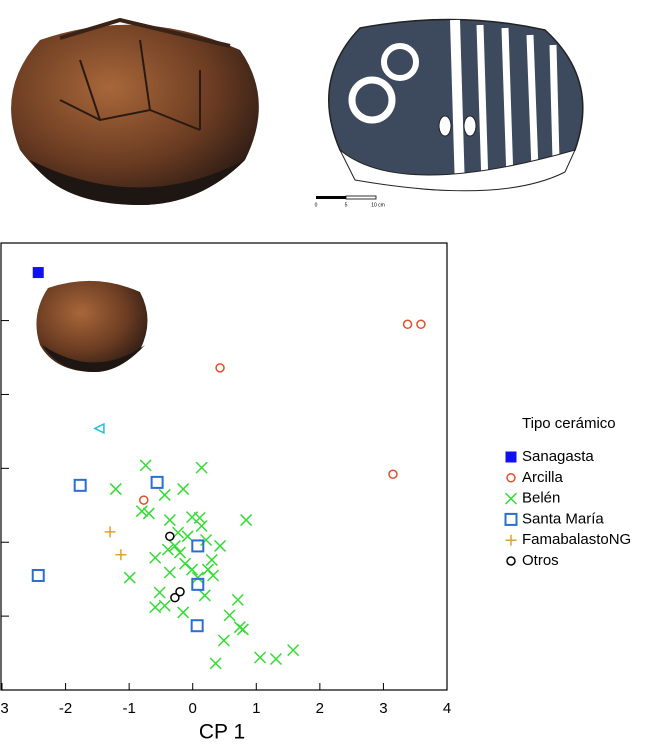  What do you see at coordinates (256, 708) in the screenshot?
I see `x-tick-label: 1` at bounding box center [256, 708].